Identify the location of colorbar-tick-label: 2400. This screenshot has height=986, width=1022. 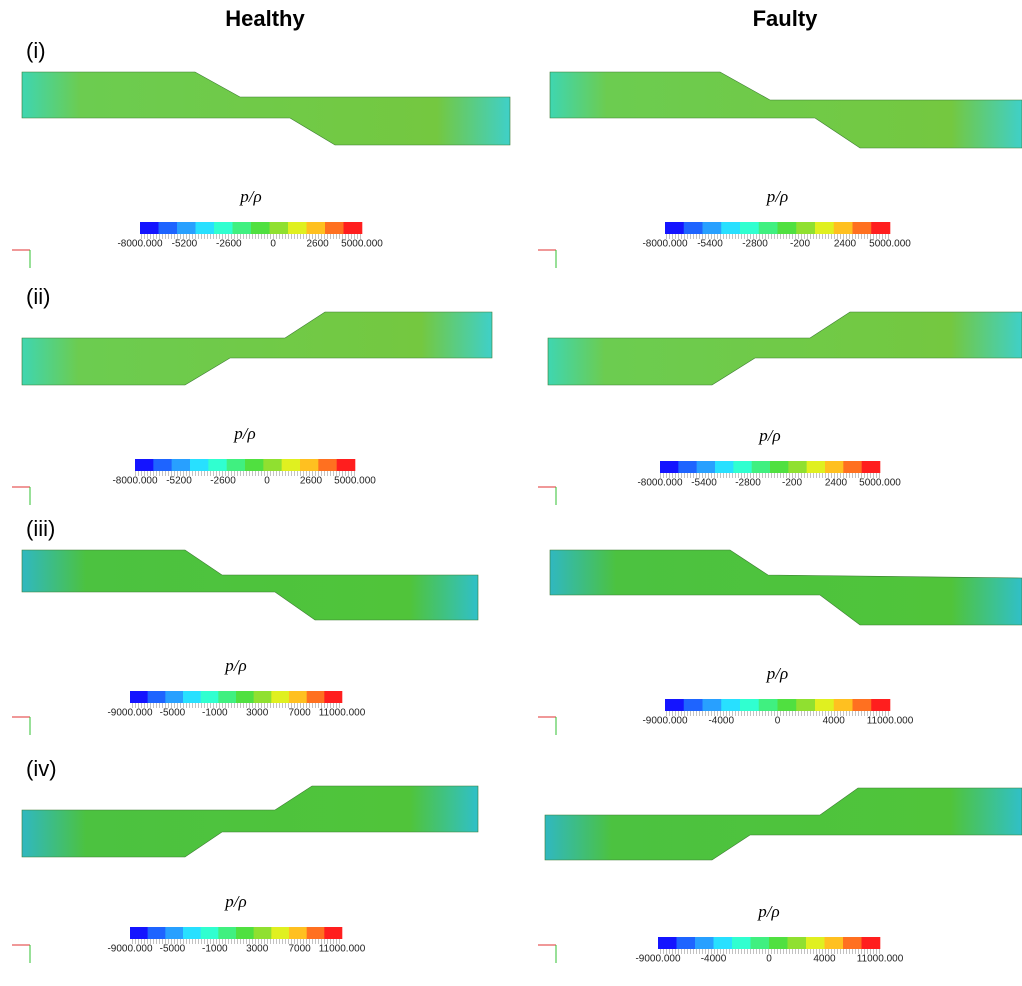
(845, 244).